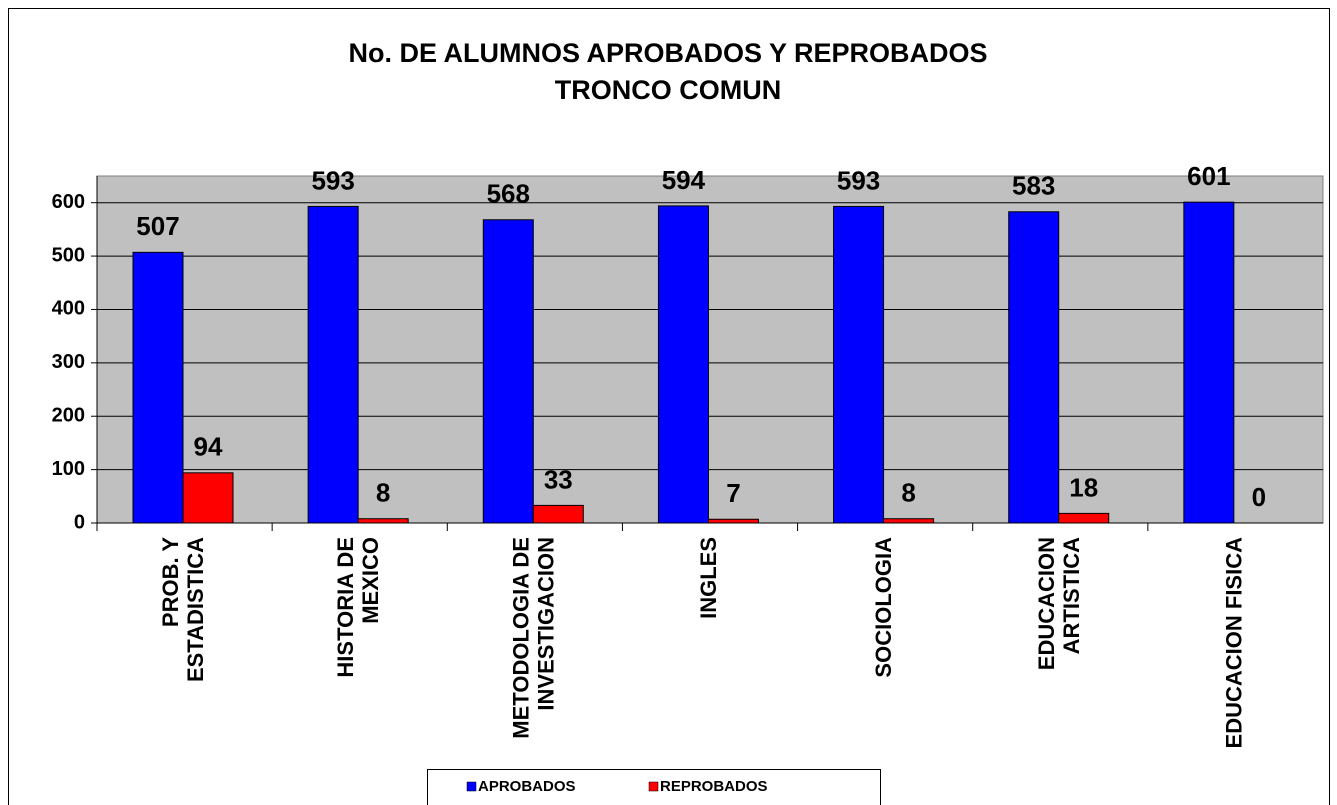 The image size is (1337, 805). I want to click on y-tick-label: 0, so click(79, 522).